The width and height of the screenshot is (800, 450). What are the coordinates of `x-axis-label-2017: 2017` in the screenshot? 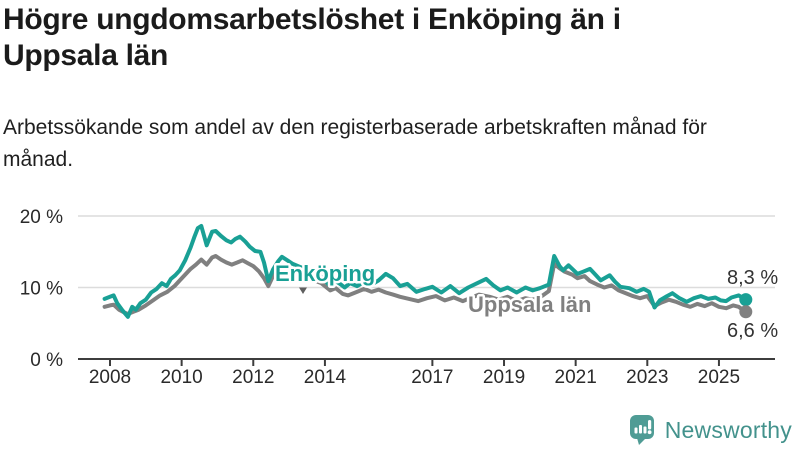 It's located at (432, 377).